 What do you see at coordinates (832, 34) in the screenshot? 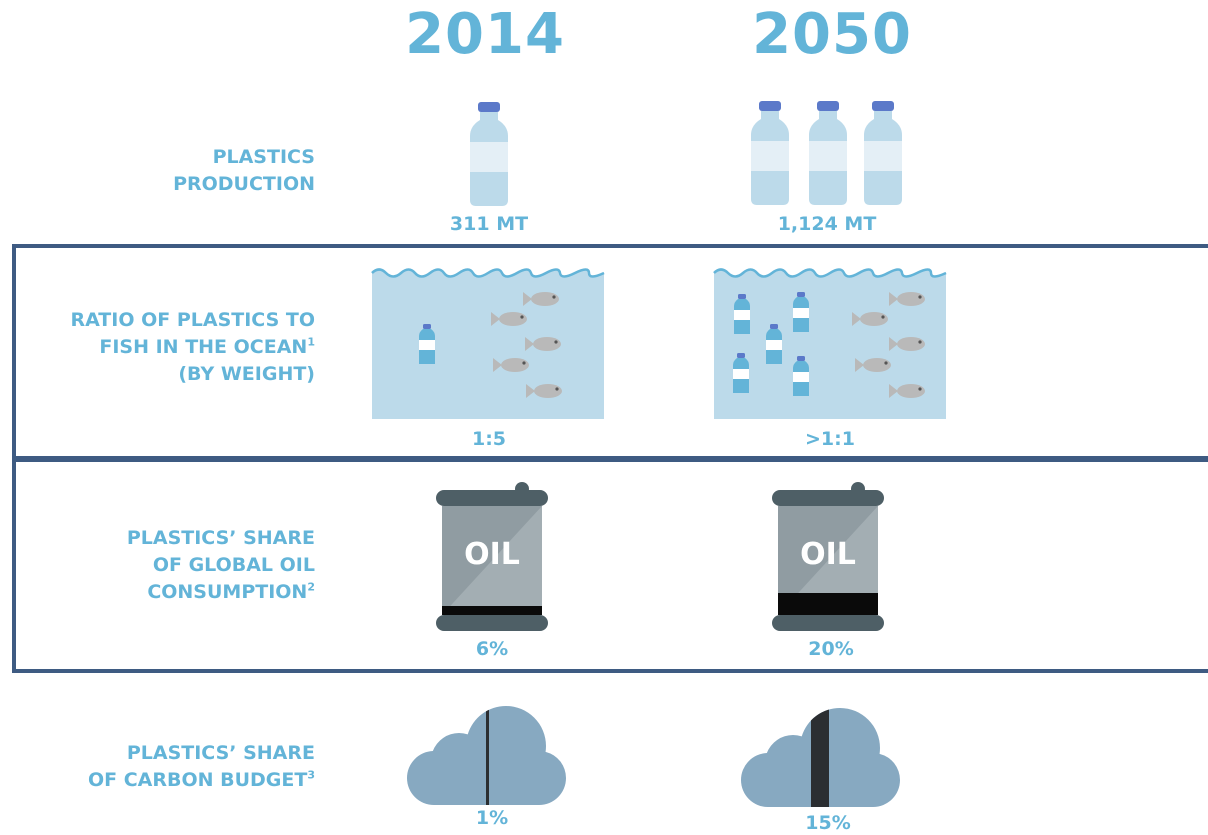
I see `year-header-2050: 2050` at bounding box center [832, 34].